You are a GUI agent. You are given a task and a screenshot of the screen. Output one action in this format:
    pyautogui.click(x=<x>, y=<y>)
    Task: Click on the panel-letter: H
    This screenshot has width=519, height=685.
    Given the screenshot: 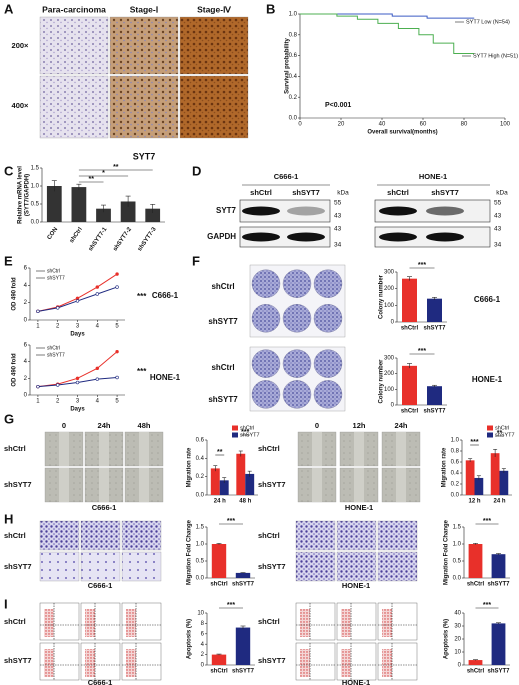 What is the action you would take?
    pyautogui.click(x=8, y=518)
    